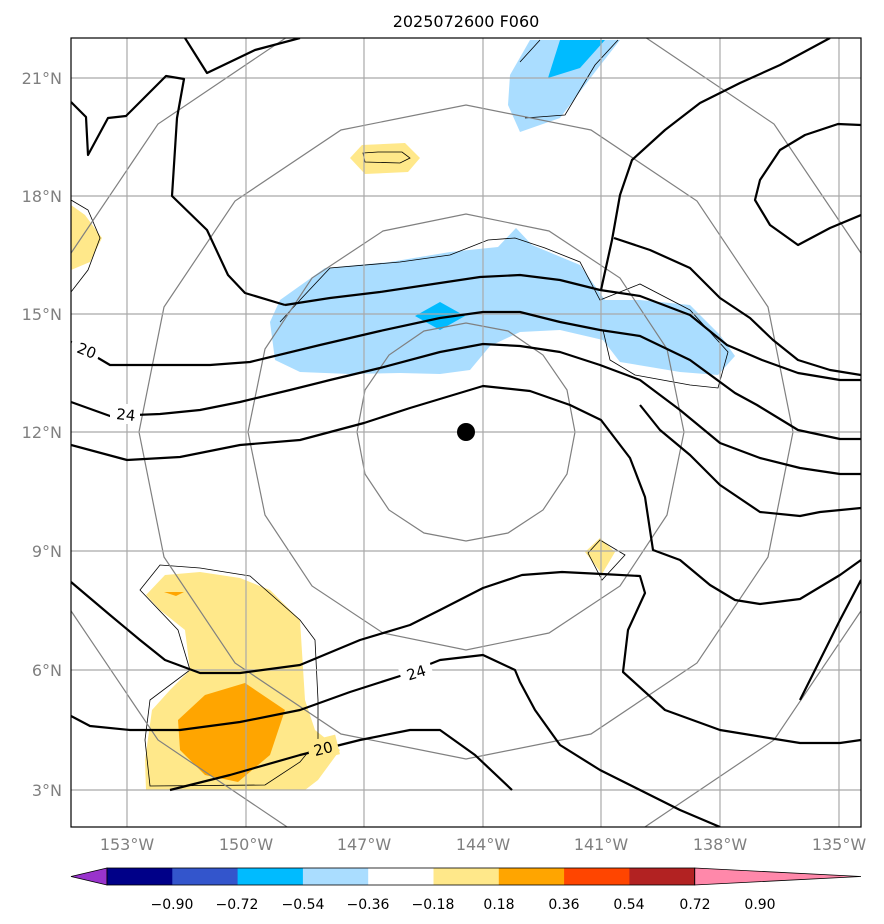  Describe the element at coordinates (127, 844) in the screenshot. I see `lon-tick-label: 153°W` at that location.